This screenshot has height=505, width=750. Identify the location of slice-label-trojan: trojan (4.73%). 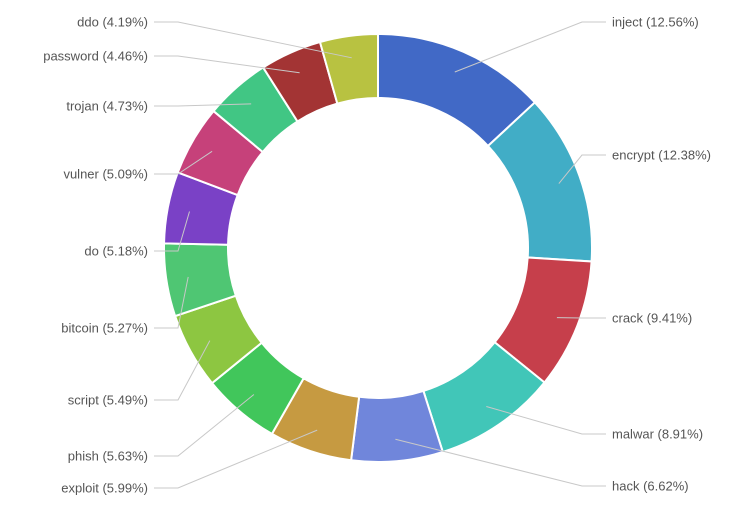
(107, 106).